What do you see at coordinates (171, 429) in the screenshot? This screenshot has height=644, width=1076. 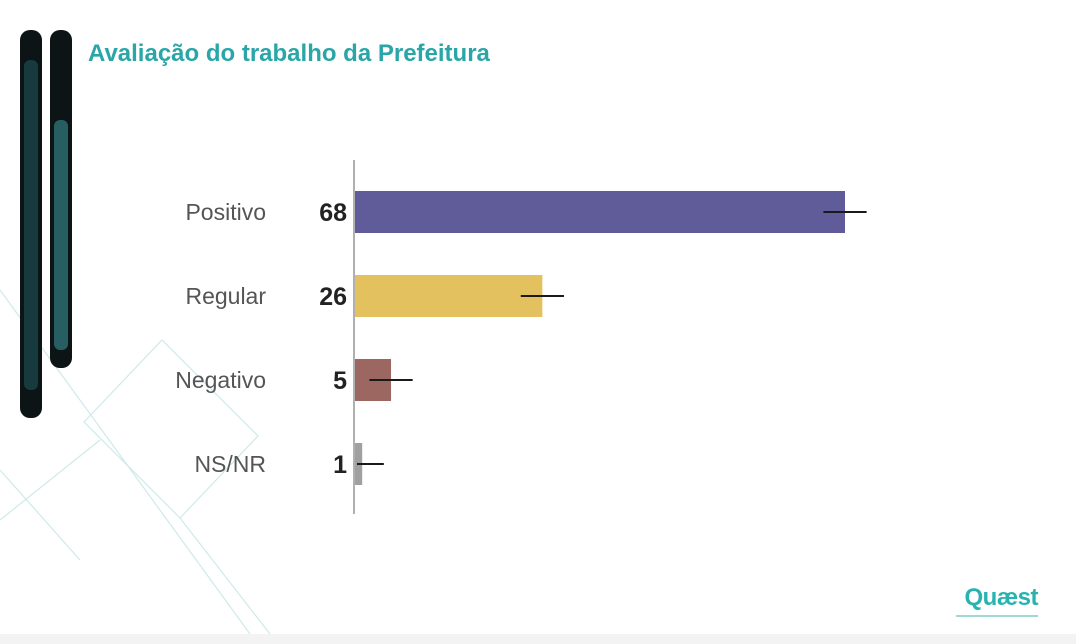 I see `deco-diamond` at bounding box center [171, 429].